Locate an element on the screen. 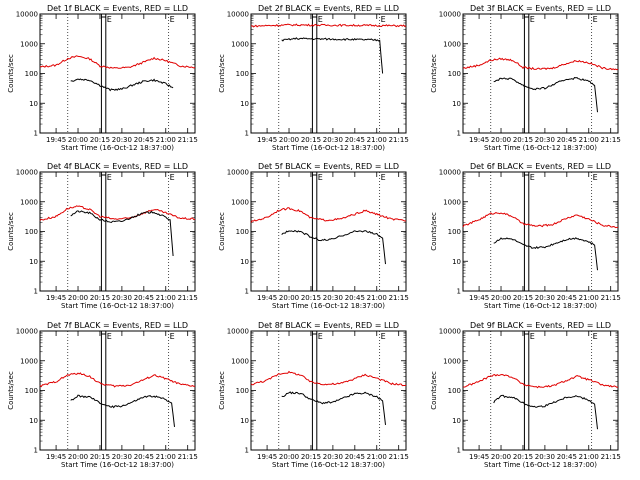 Image resolution: width=640 pixels, height=480 pixels. panel-title: Det 5f BLACK = Events, RED = LLD is located at coordinates (328, 166).